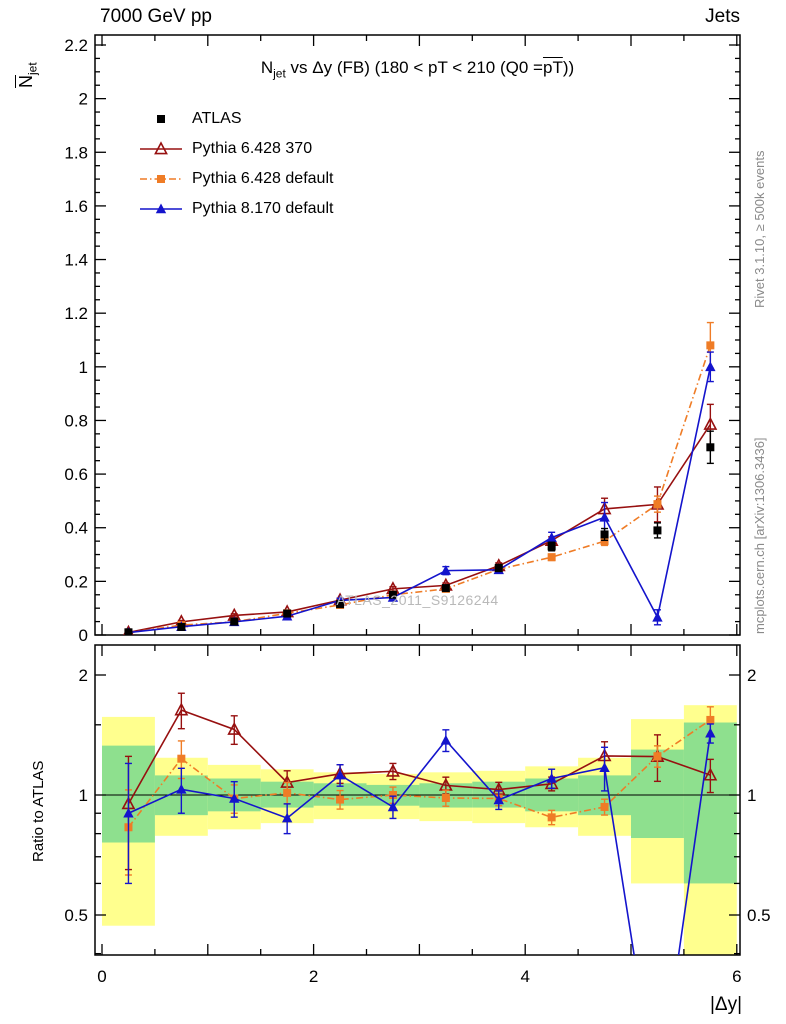  I want to click on tick-label: 2.2, so click(76, 45).